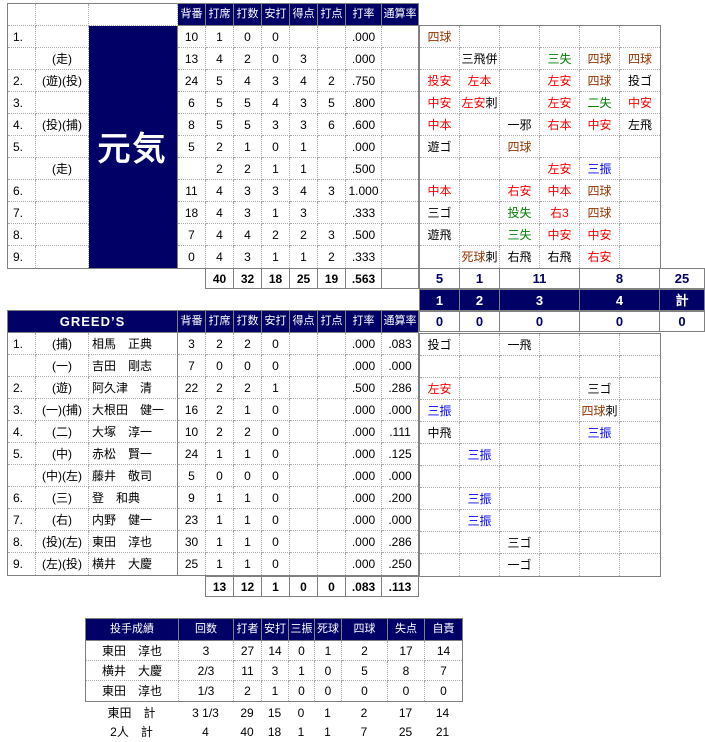 The image size is (705, 742). Describe the element at coordinates (440, 278) in the screenshot. I see `team1-runs-cell: 5` at that location.